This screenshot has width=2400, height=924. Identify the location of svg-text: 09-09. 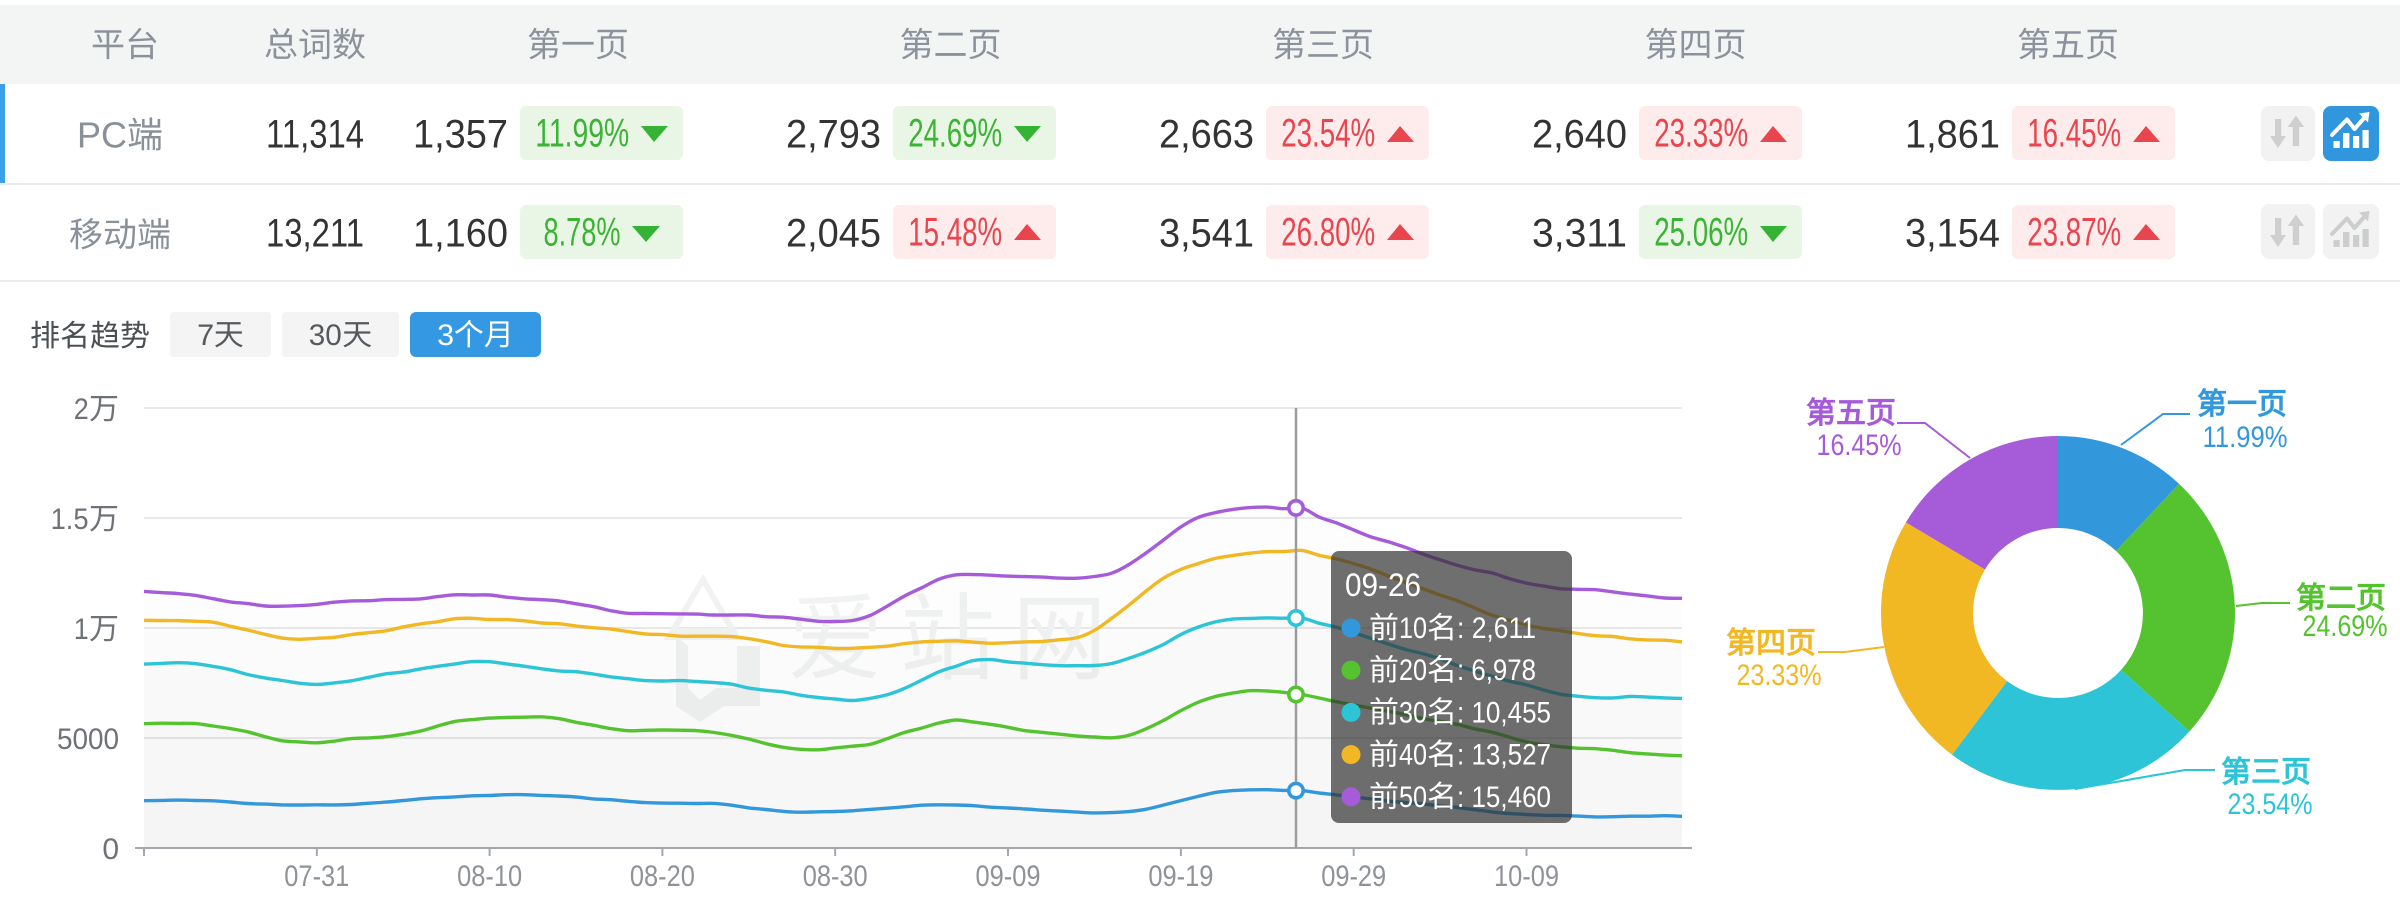
(1008, 876).